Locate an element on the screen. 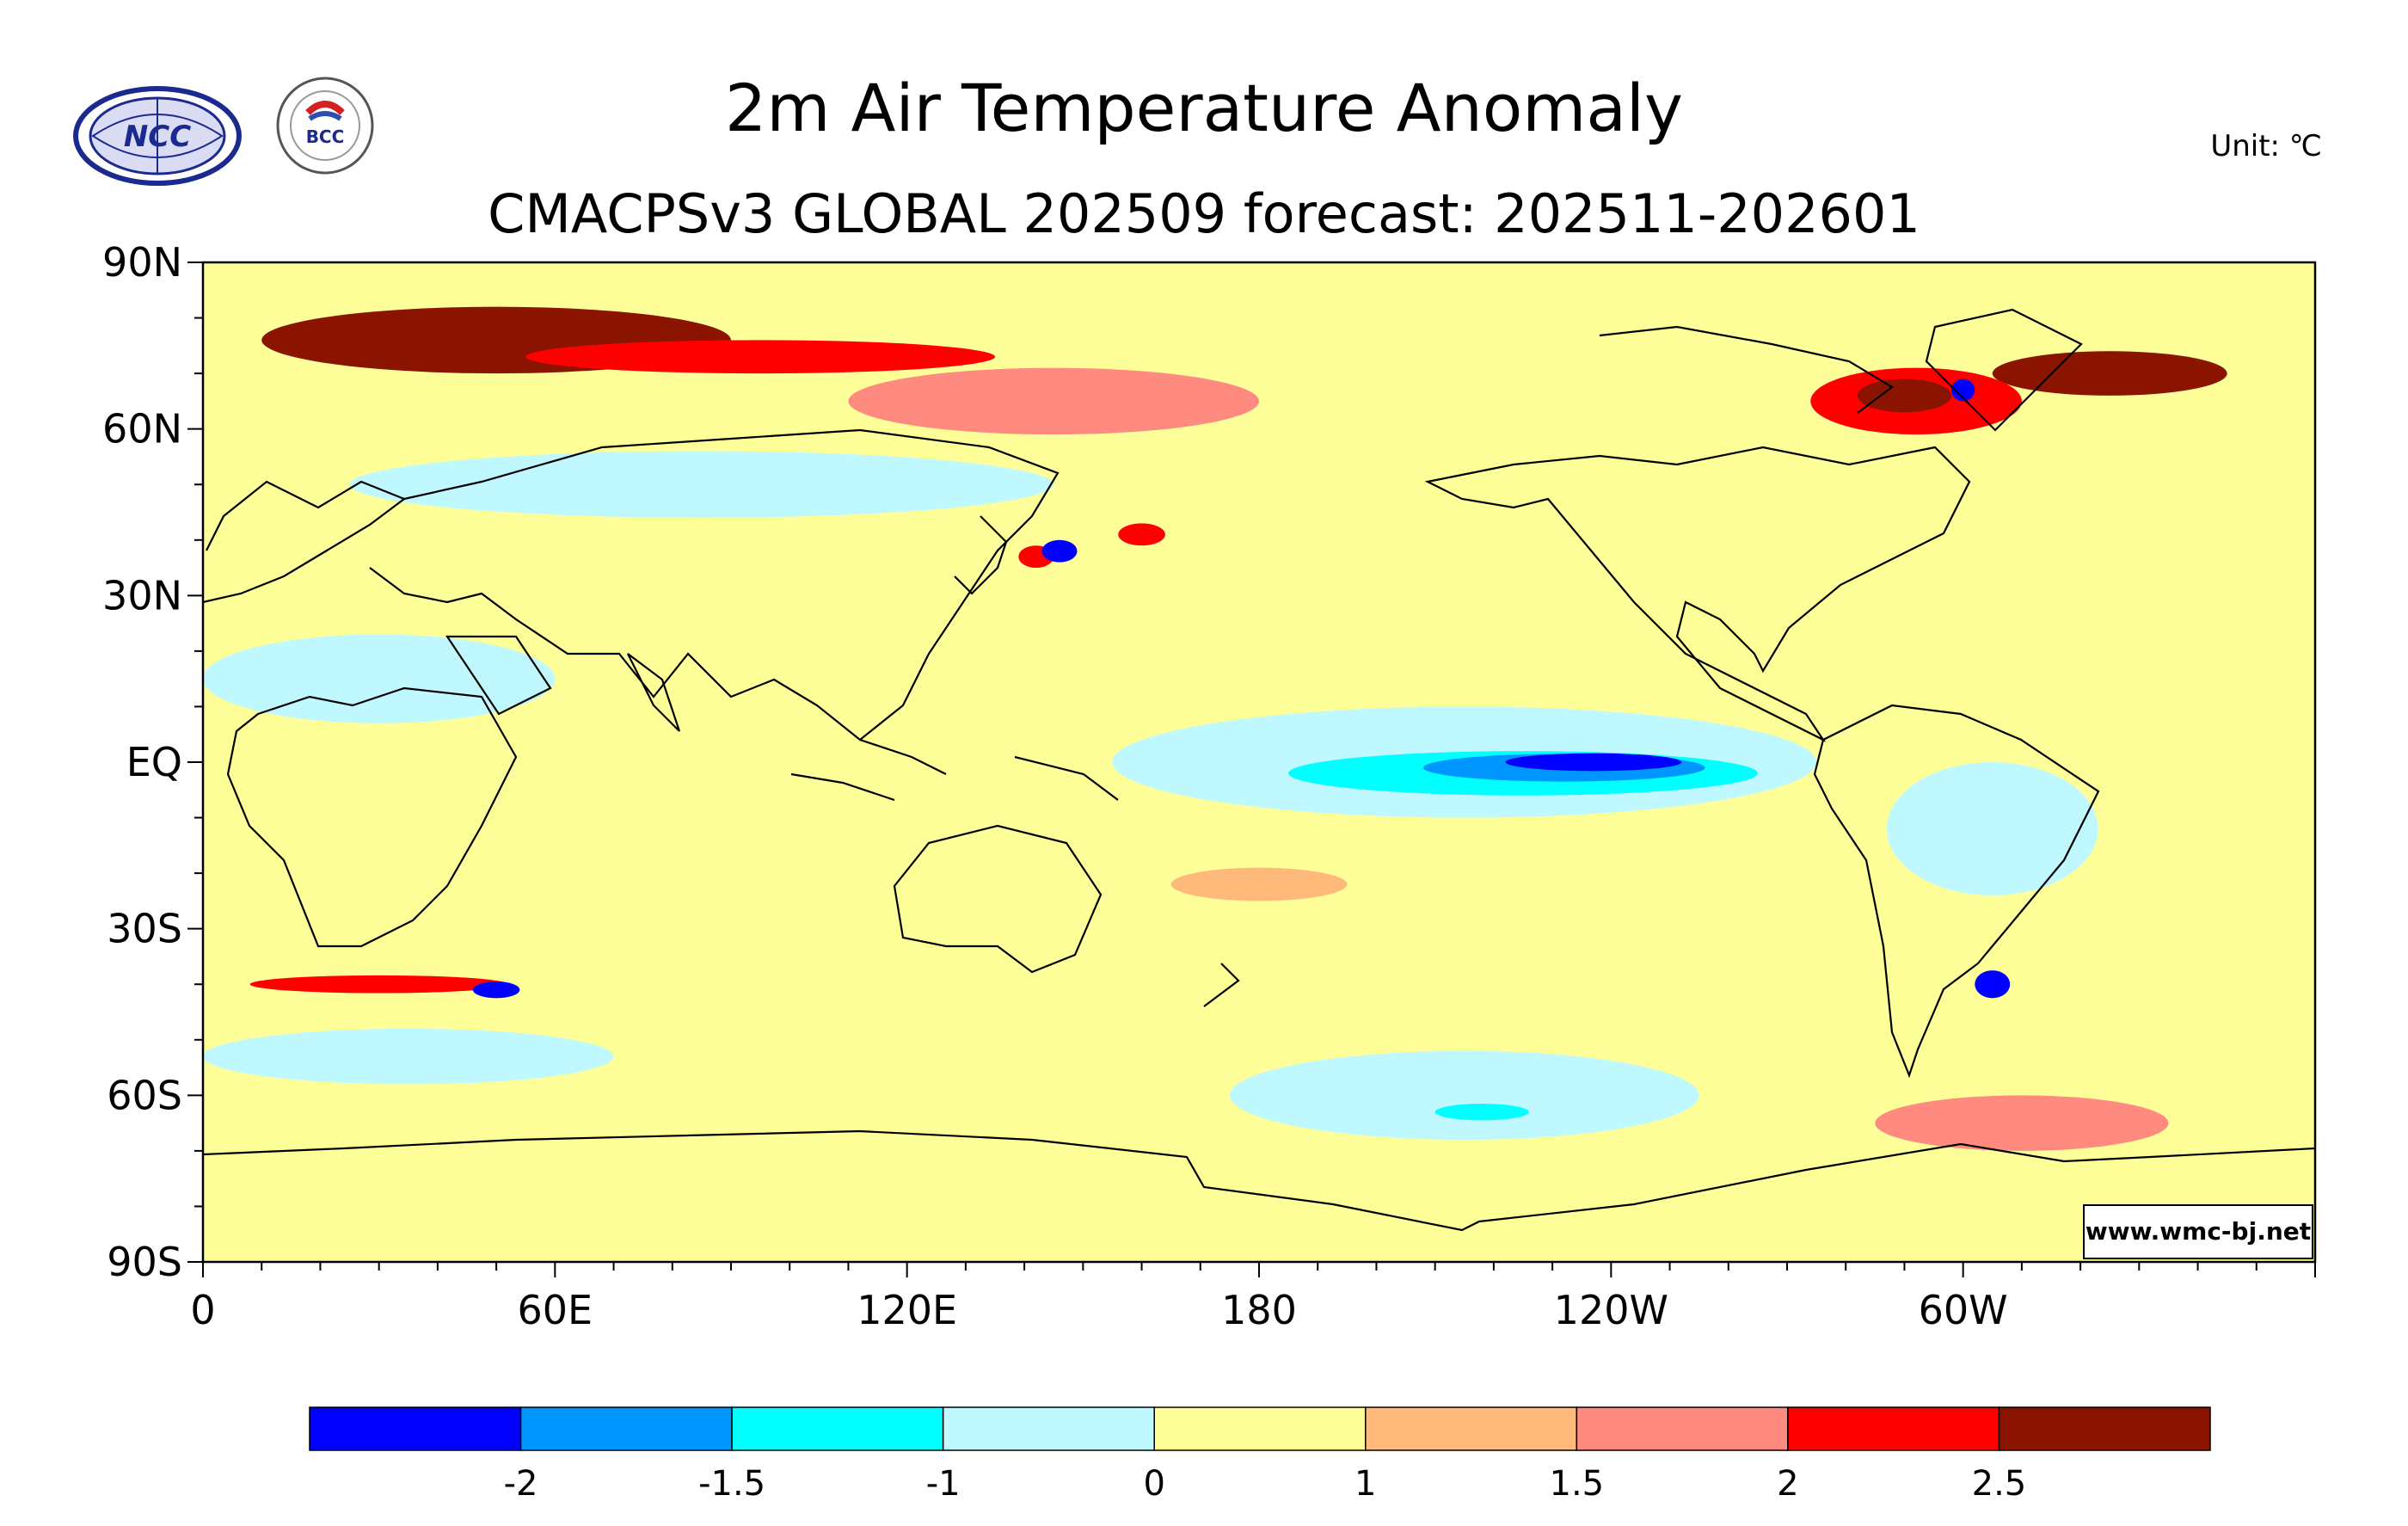  lon-label-1: 60E is located at coordinates (555, 1310).